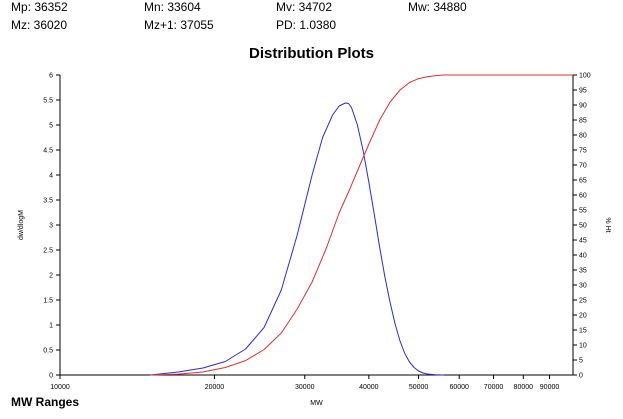 This screenshot has width=623, height=419. I want to click on y2-tick-label: 30, so click(583, 286).